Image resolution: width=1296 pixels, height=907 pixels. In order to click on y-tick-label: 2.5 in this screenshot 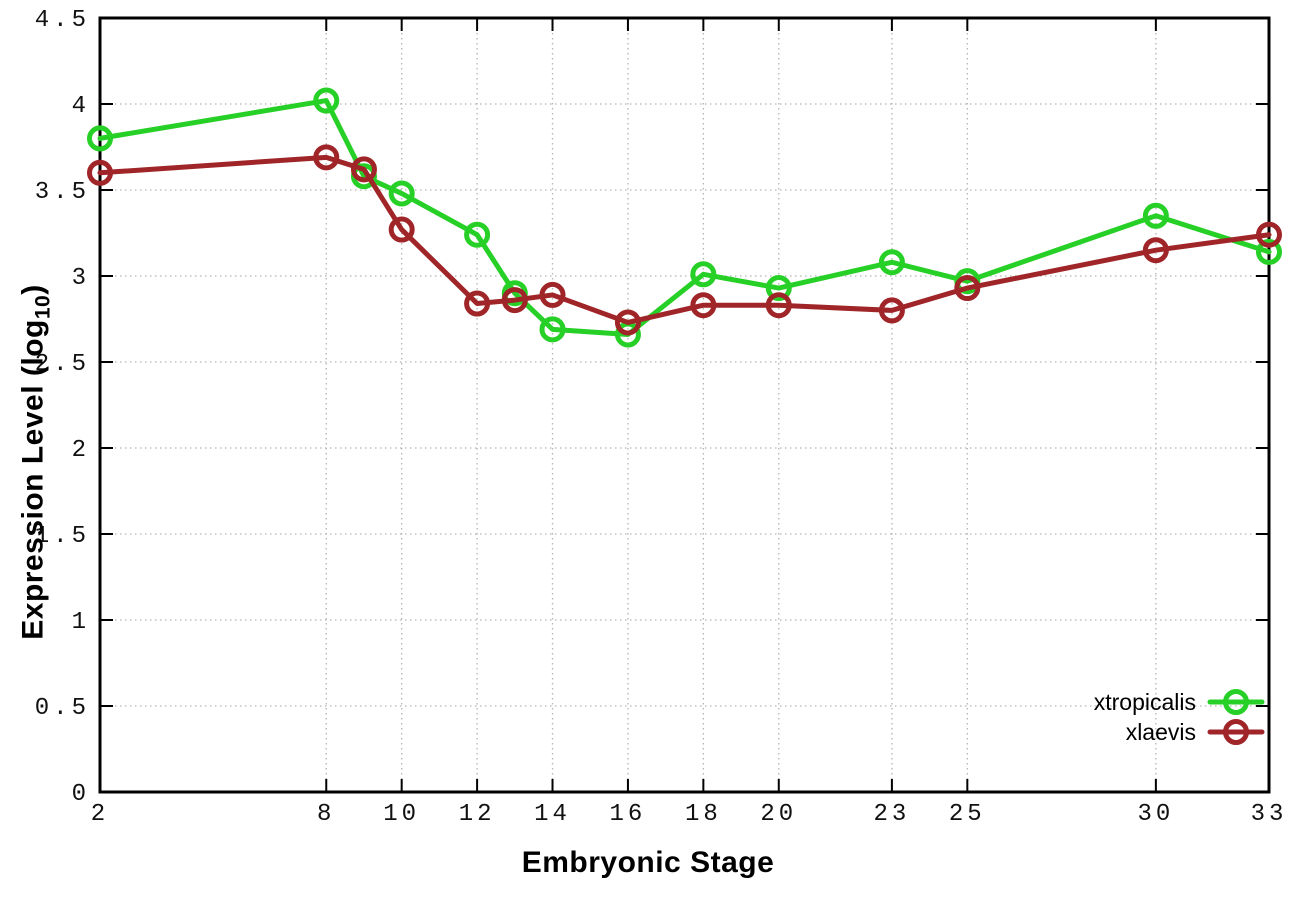, I will do `click(62, 364)`.